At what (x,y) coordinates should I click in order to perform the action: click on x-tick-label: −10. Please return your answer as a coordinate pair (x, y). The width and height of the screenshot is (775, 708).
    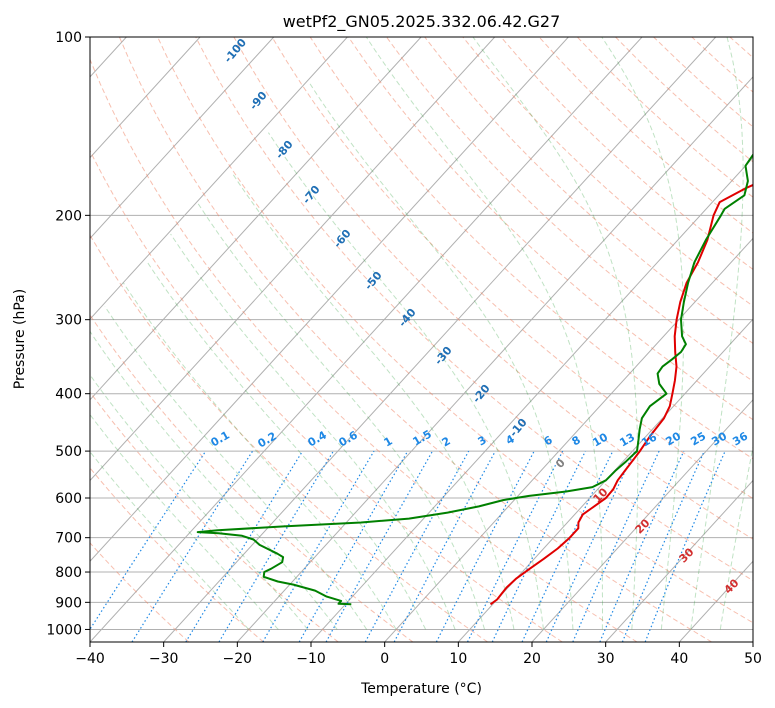
    Looking at the image, I should click on (311, 659).